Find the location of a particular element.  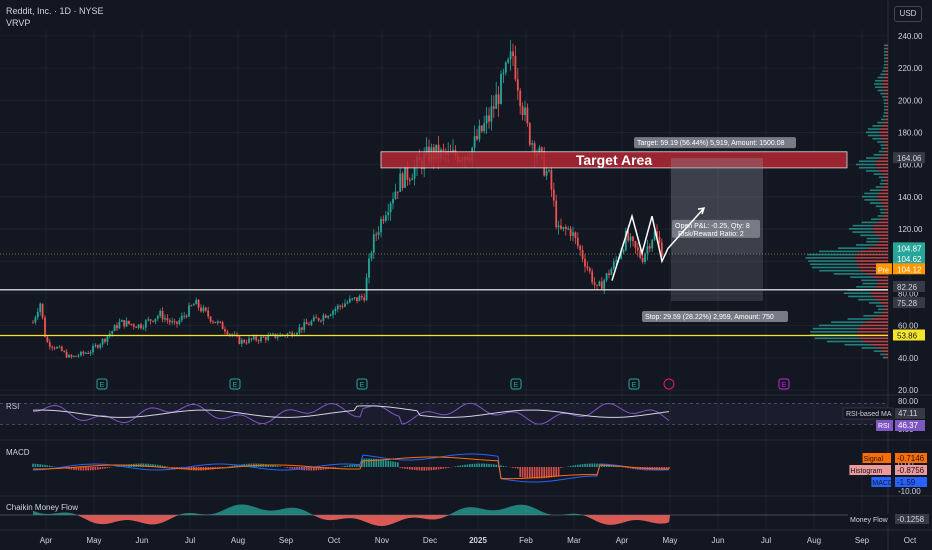

cmf-area-negative is located at coordinates (351, 520).